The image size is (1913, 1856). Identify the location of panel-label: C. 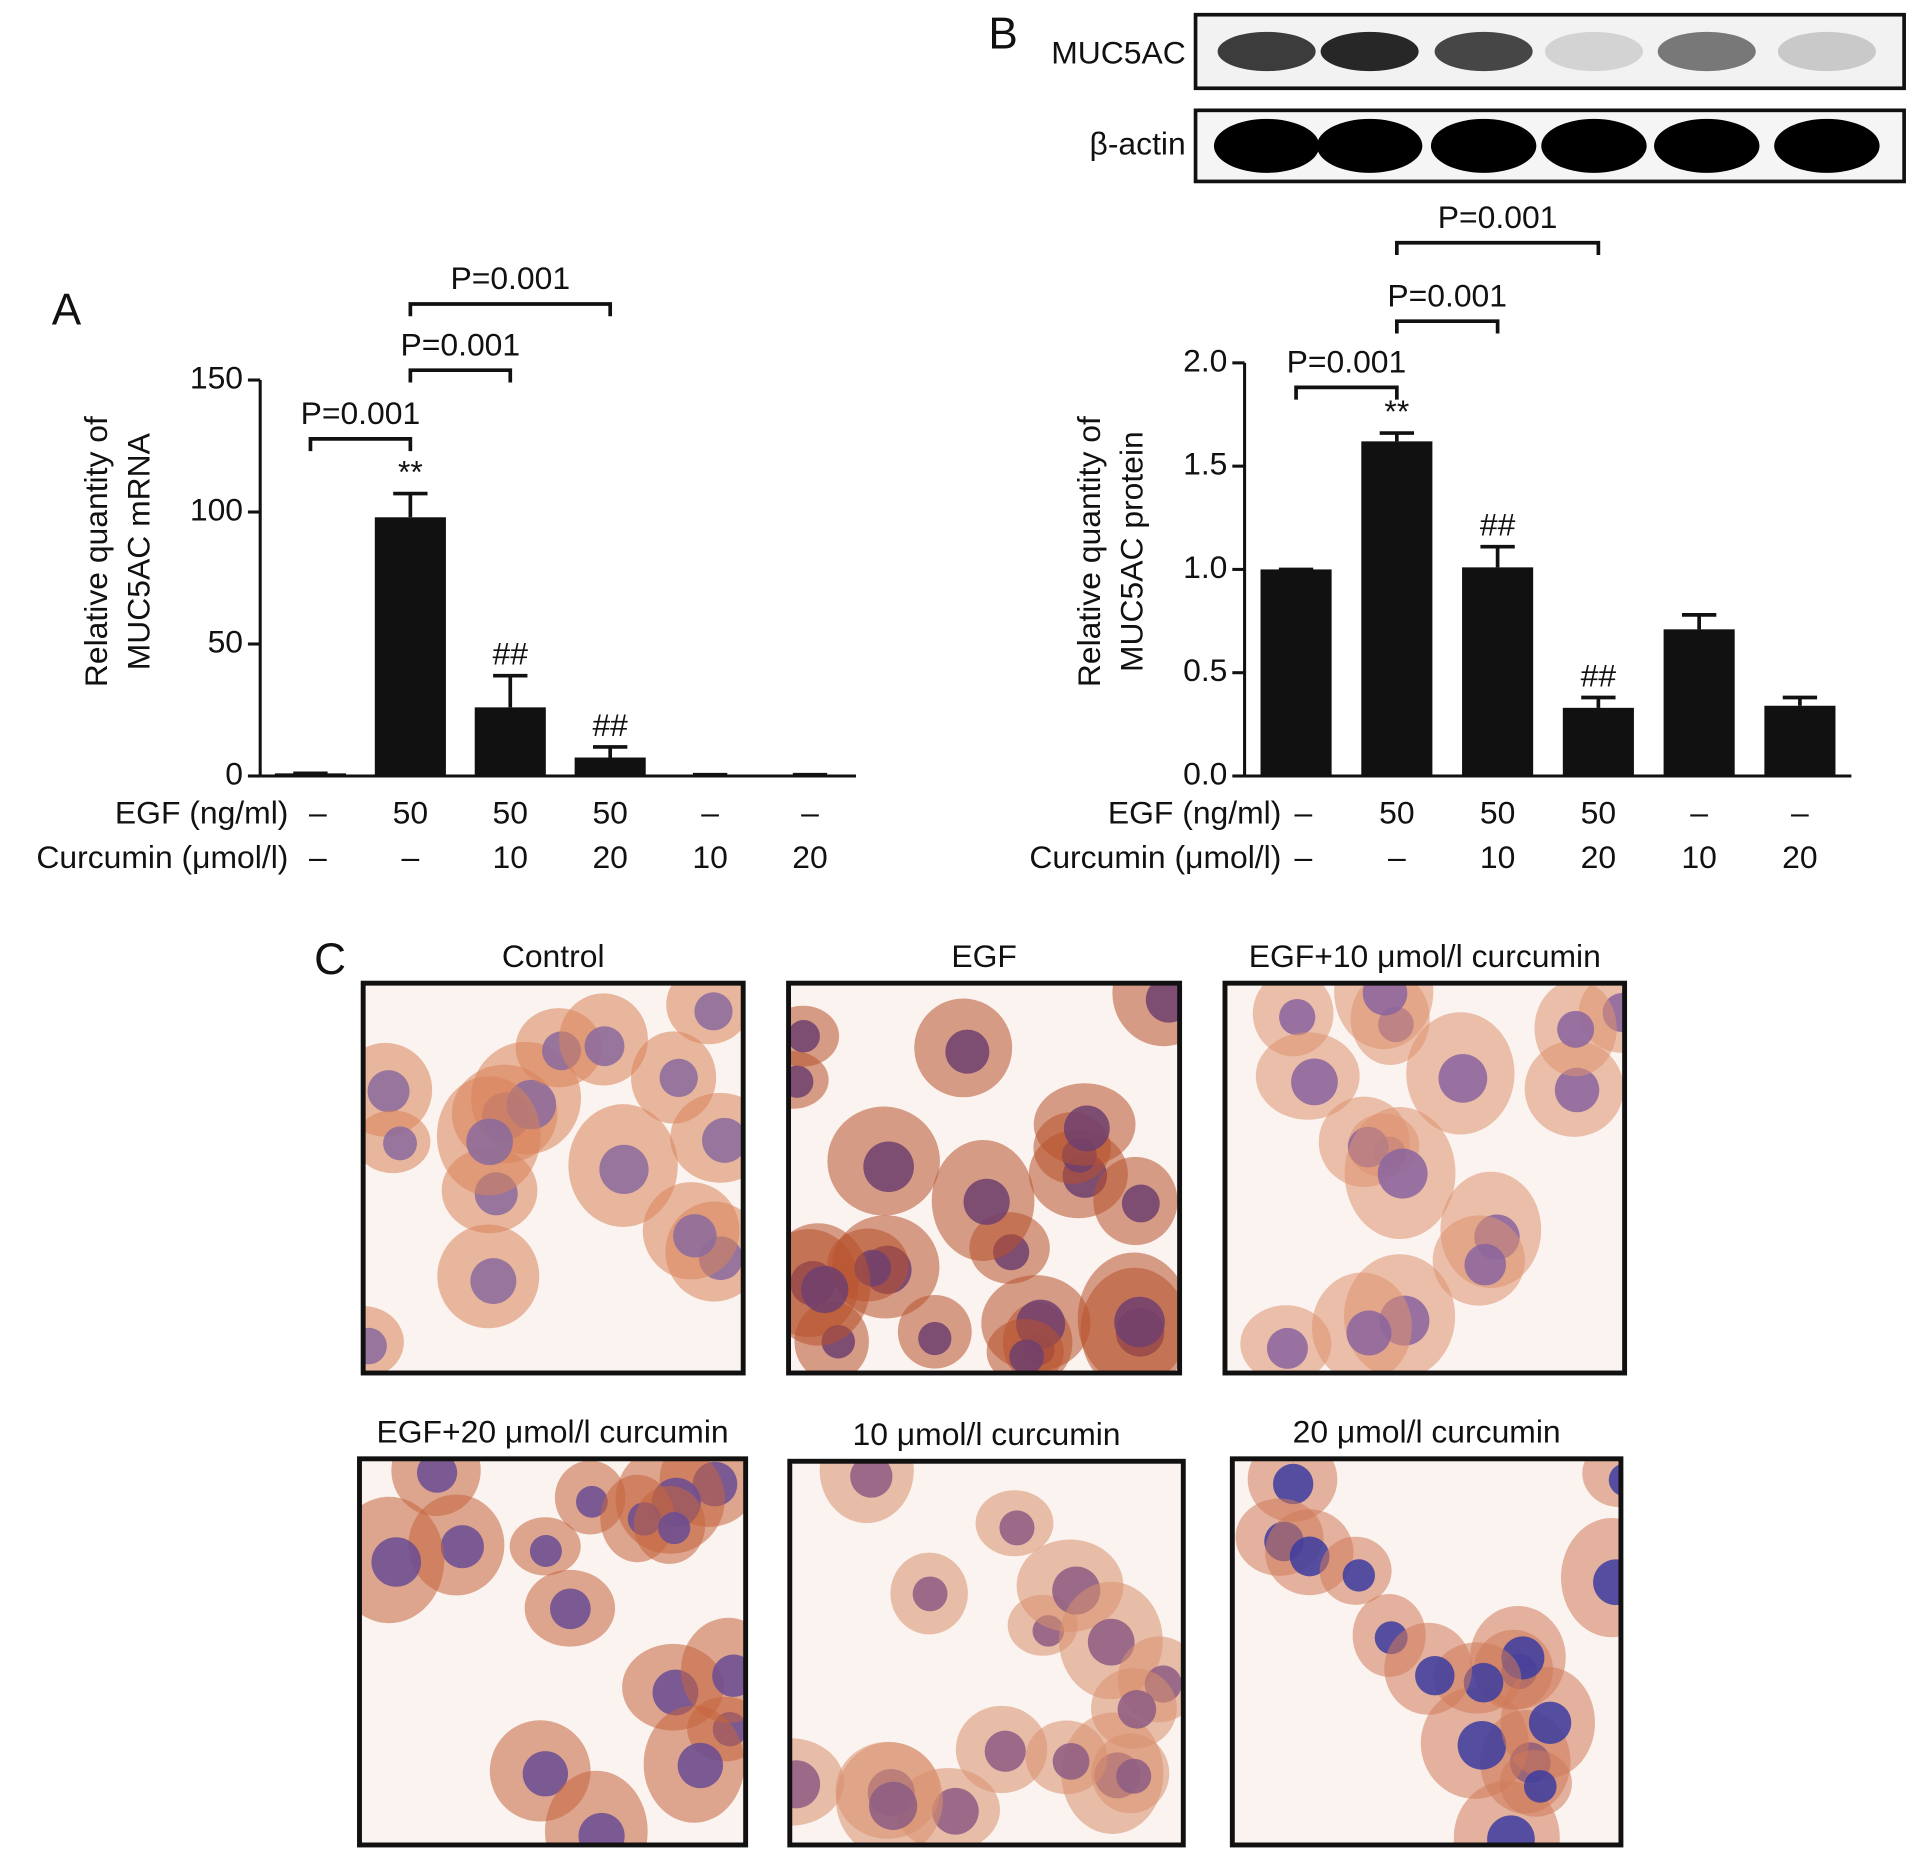
(330, 959).